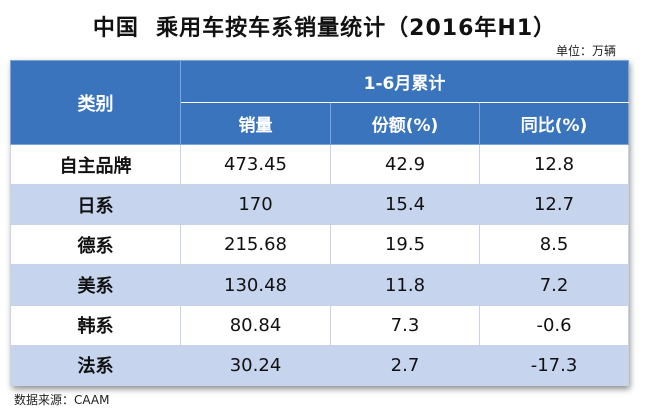 The image size is (649, 418). What do you see at coordinates (95, 365) in the screenshot?
I see `row-category: 法系` at bounding box center [95, 365].